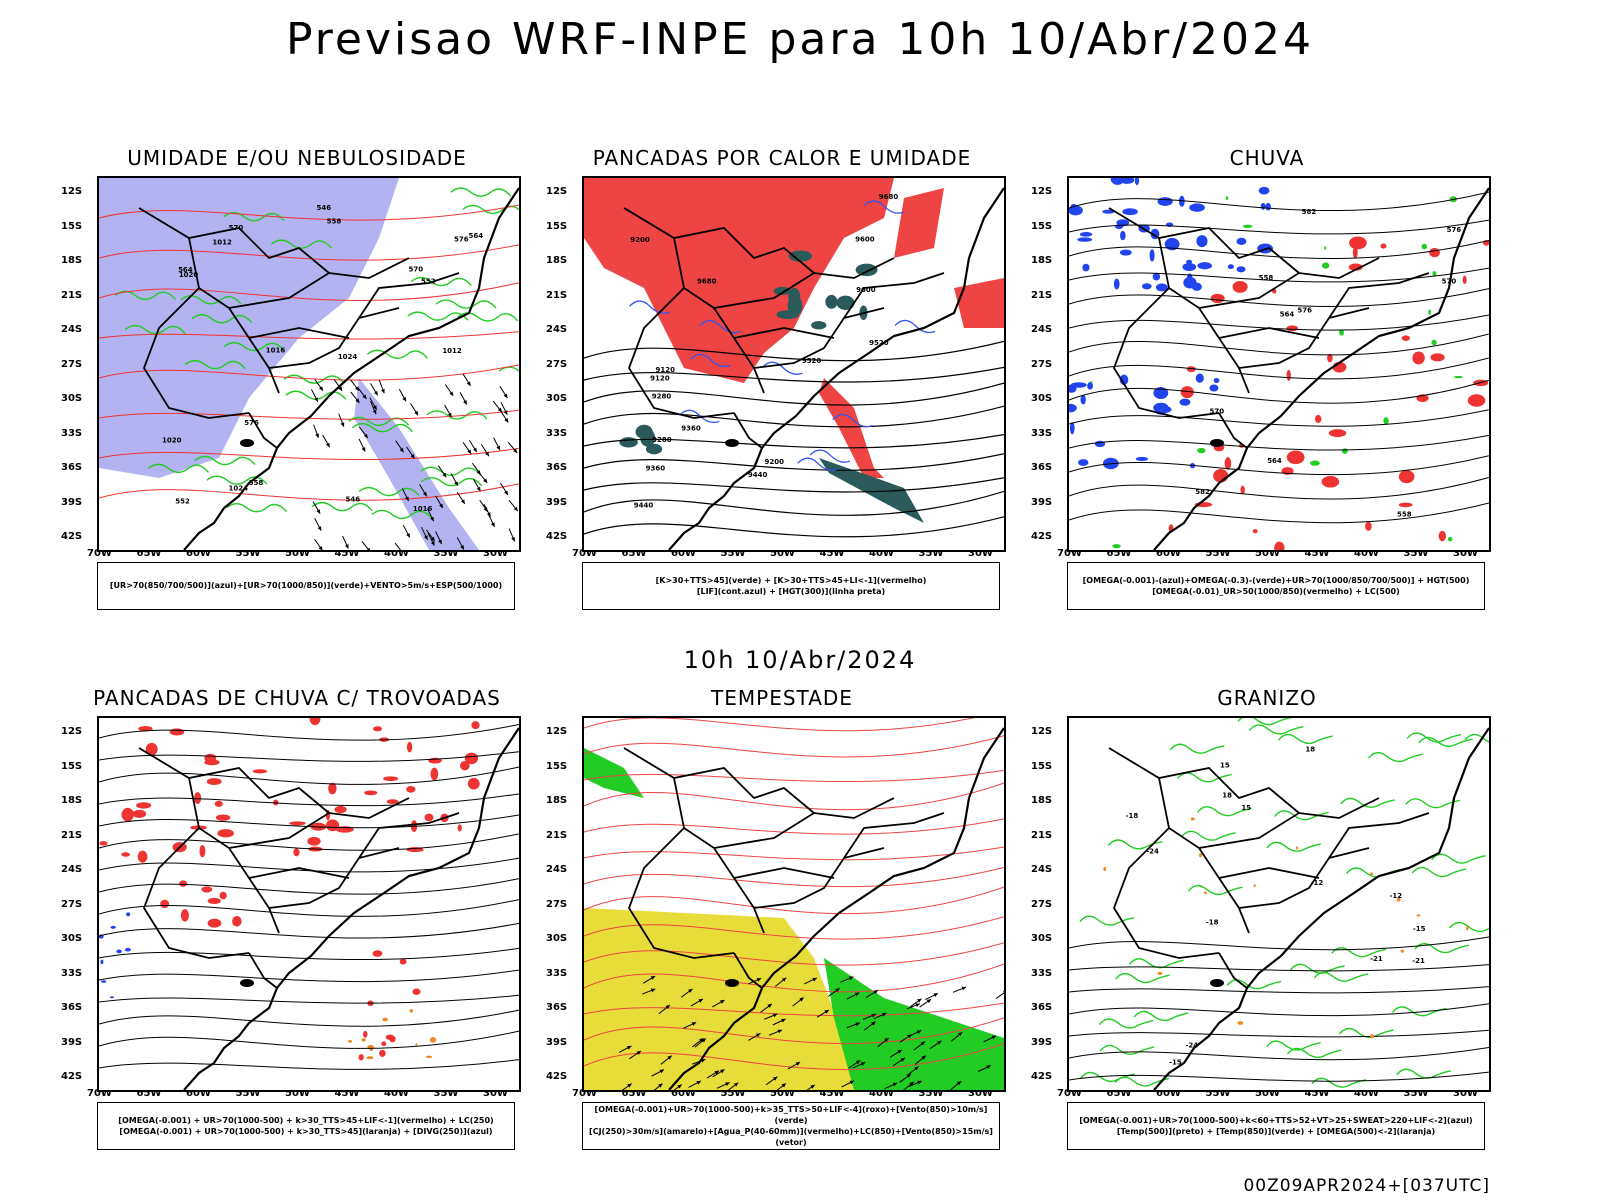  What do you see at coordinates (72, 1007) in the screenshot?
I see `lat-tick-label: 36S` at bounding box center [72, 1007].